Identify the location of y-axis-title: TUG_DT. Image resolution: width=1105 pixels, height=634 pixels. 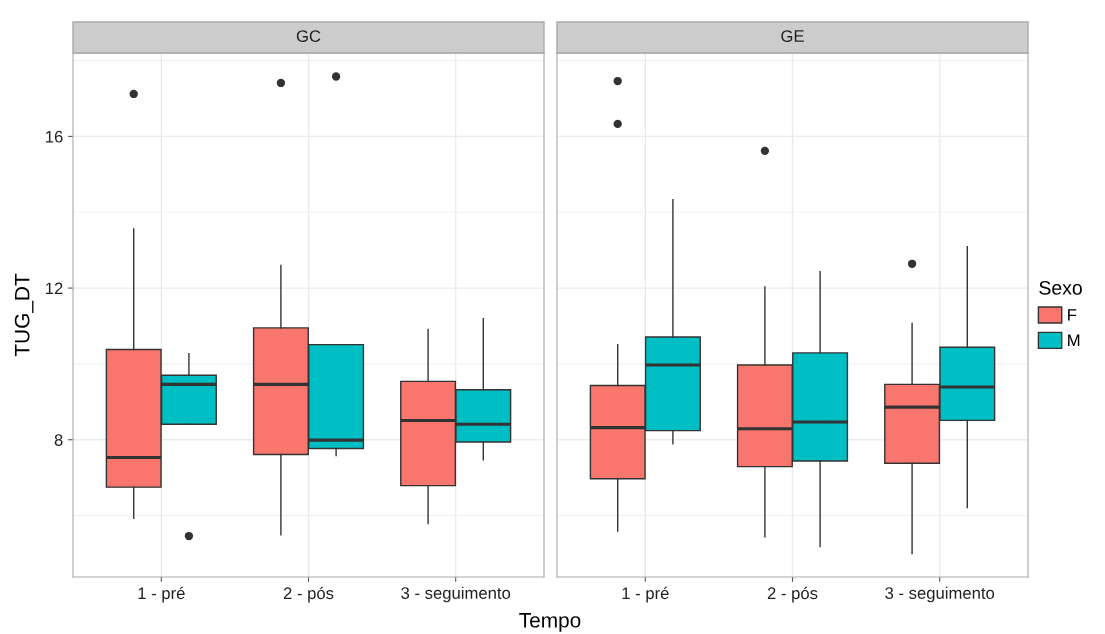
(24, 315).